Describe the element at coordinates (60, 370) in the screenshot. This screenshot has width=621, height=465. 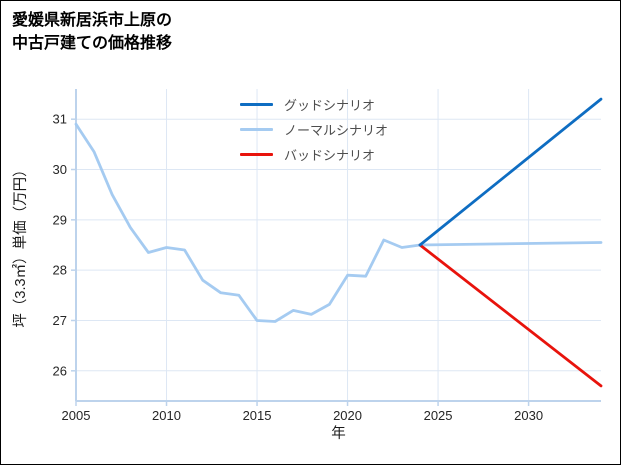
I see `y-tick-label: 26` at that location.